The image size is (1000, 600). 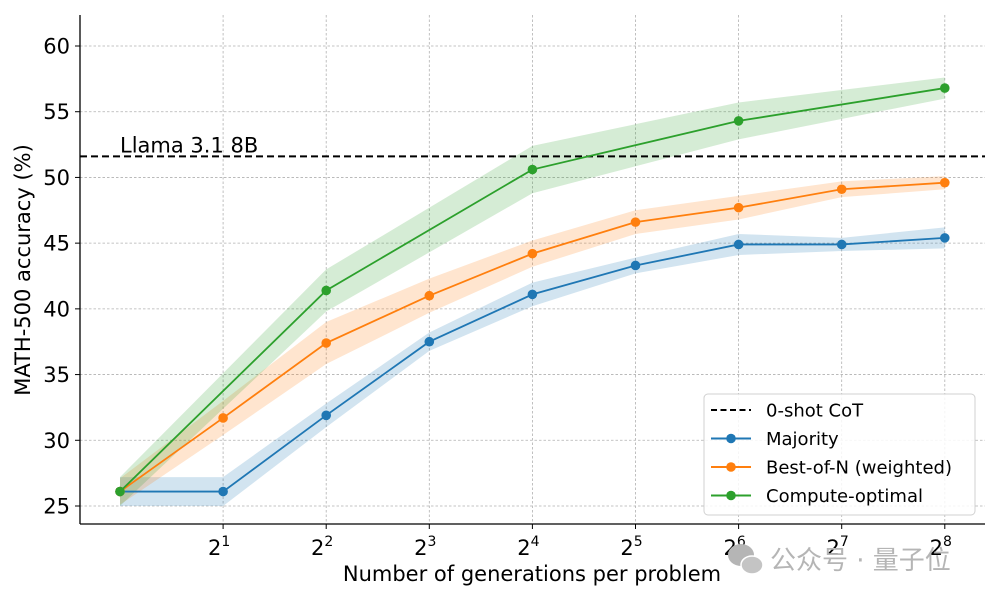 I want to click on y-tick-label: 25, so click(x=56, y=507).